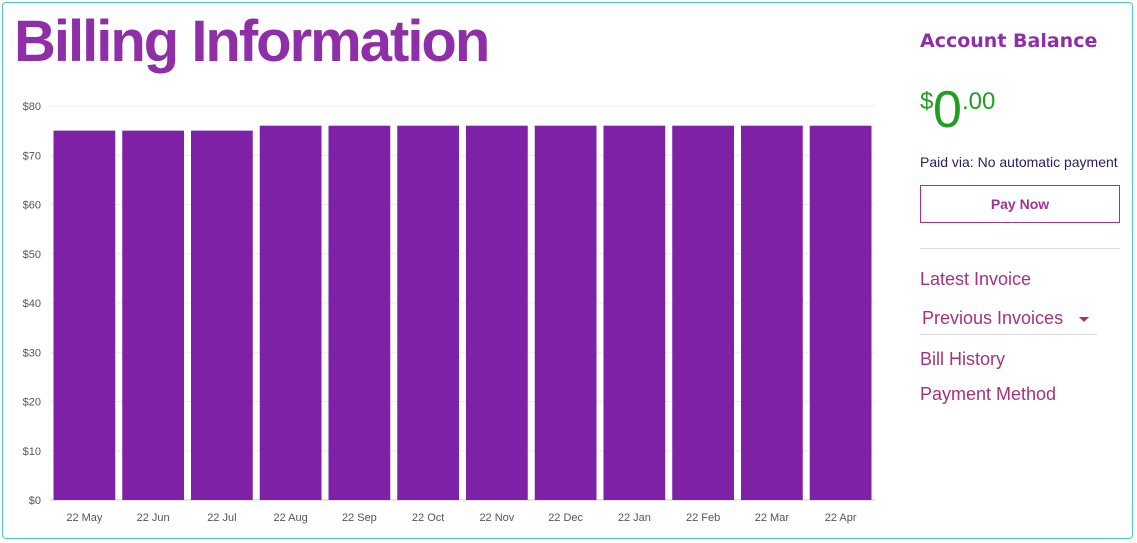 The height and width of the screenshot is (543, 1137). Describe the element at coordinates (32, 255) in the screenshot. I see `y-tick-label: $50` at that location.